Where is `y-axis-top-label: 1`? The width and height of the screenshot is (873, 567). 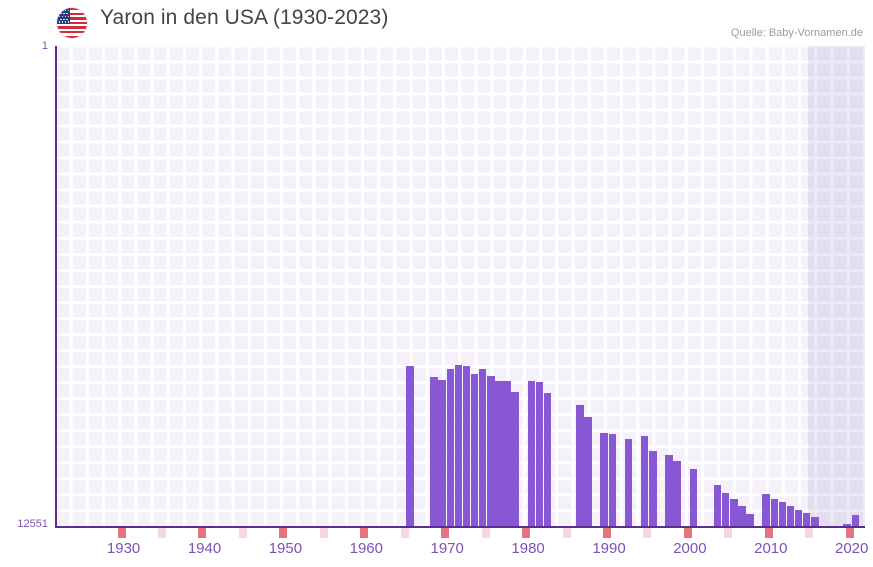 y-axis-top-label: 1 is located at coordinates (44, 46).